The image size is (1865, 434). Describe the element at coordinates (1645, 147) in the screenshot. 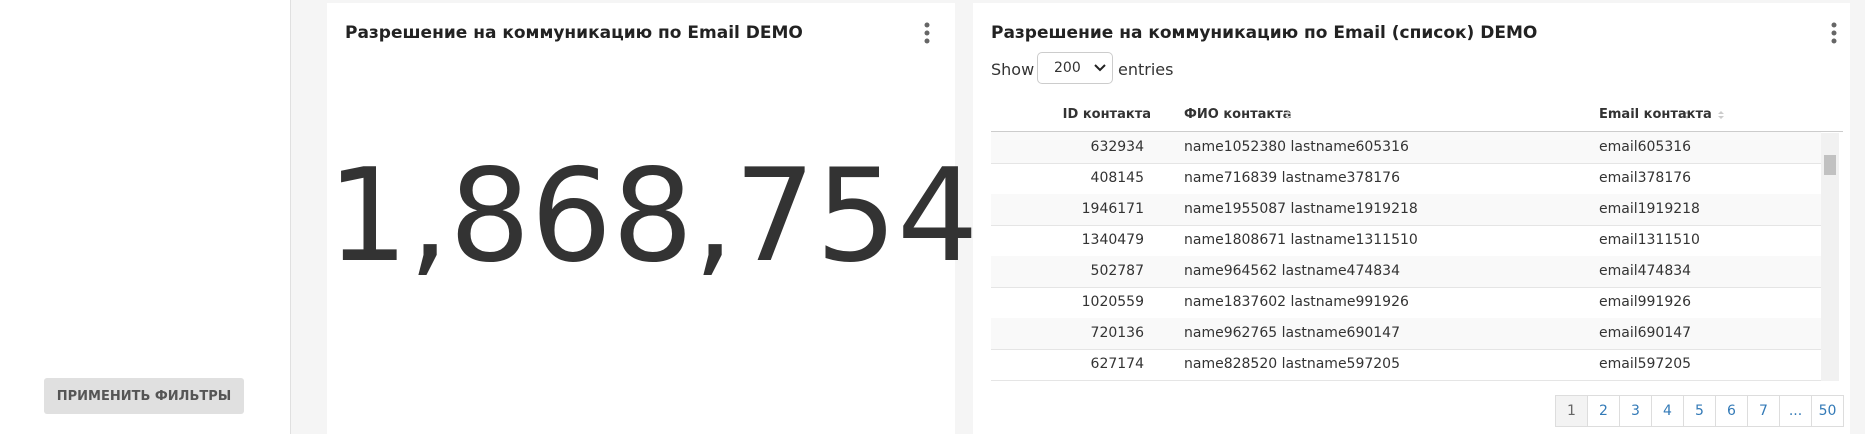

I see `table-cell: email605316` at that location.